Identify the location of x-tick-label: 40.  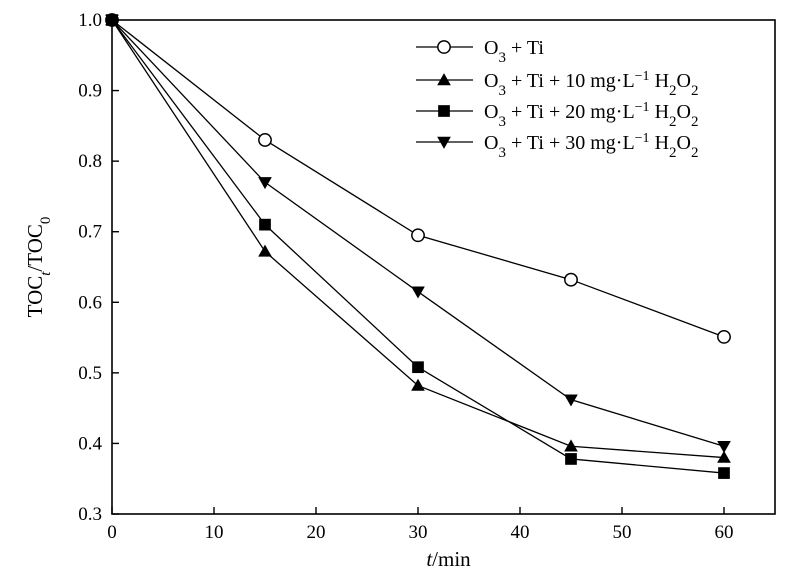
(520, 532).